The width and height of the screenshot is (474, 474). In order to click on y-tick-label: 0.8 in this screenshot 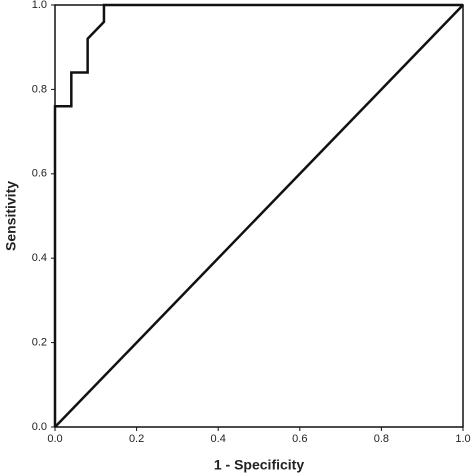, I will do `click(39, 89)`.